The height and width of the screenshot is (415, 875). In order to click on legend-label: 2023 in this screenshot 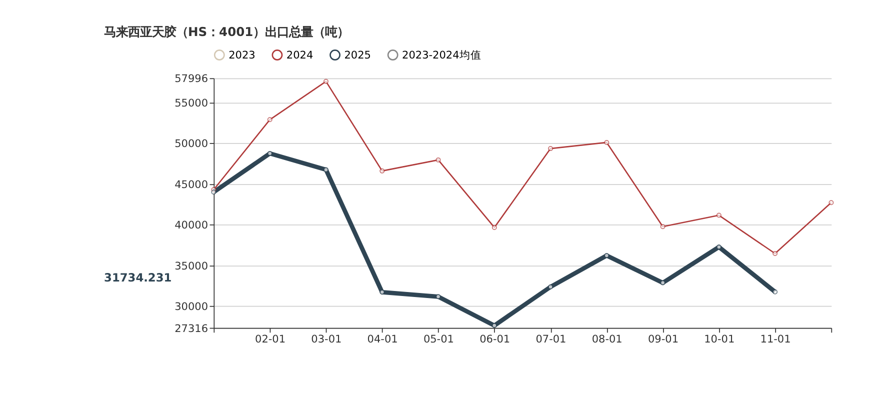, I will do `click(242, 56)`.